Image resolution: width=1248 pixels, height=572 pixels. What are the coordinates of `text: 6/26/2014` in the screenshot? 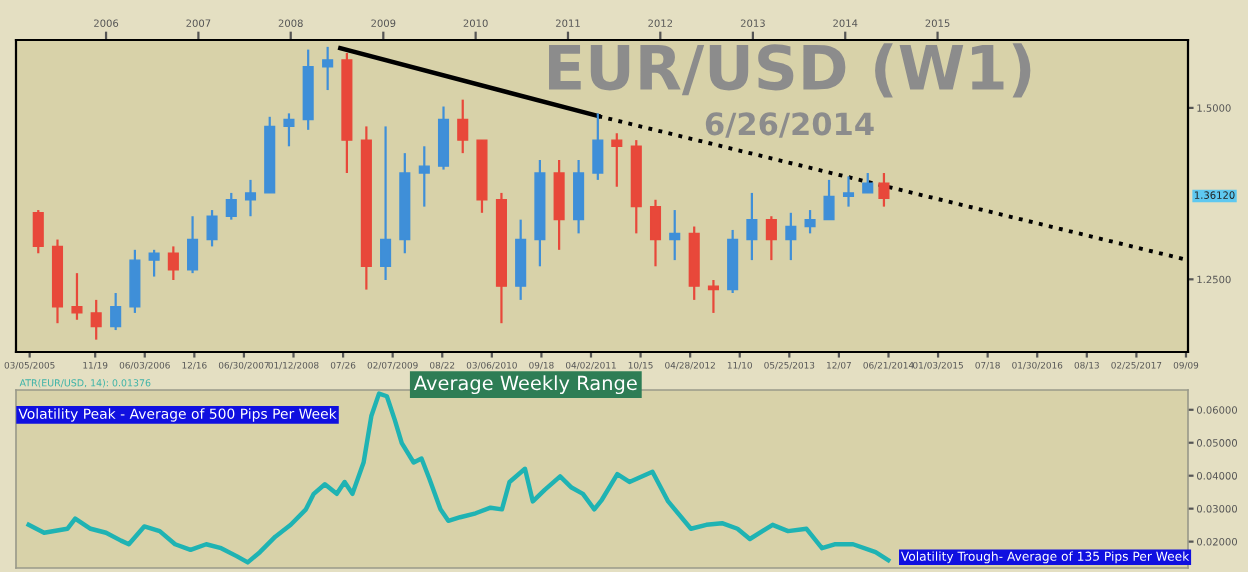 It's located at (789, 125).